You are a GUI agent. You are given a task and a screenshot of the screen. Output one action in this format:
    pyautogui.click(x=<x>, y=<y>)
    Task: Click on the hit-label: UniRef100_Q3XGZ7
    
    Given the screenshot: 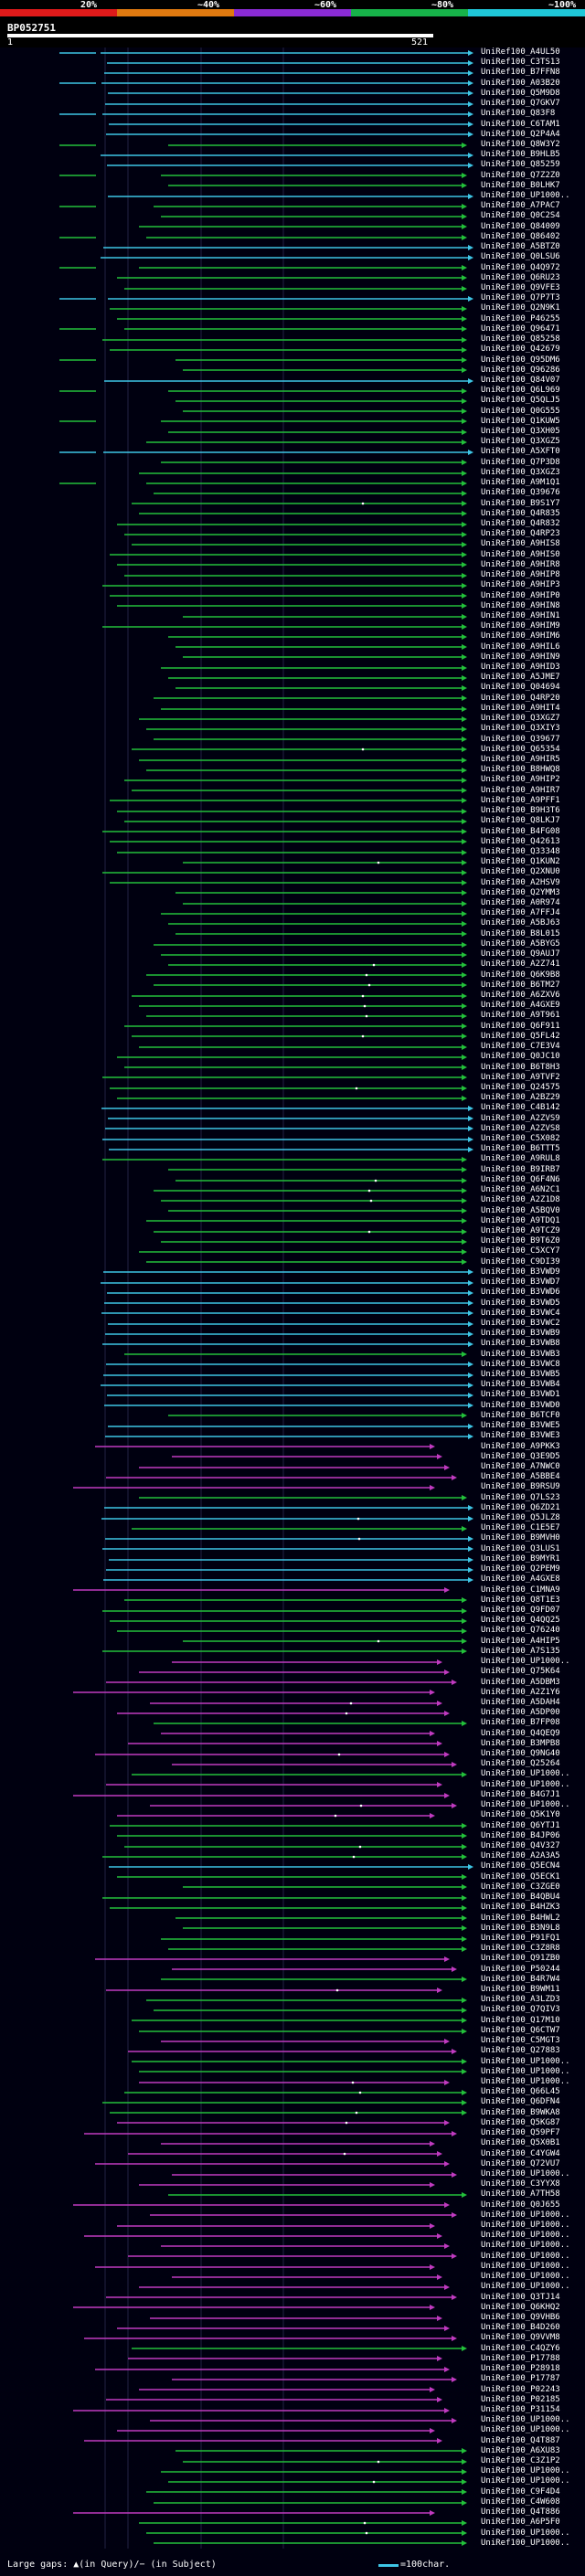 What is the action you would take?
    pyautogui.click(x=520, y=718)
    